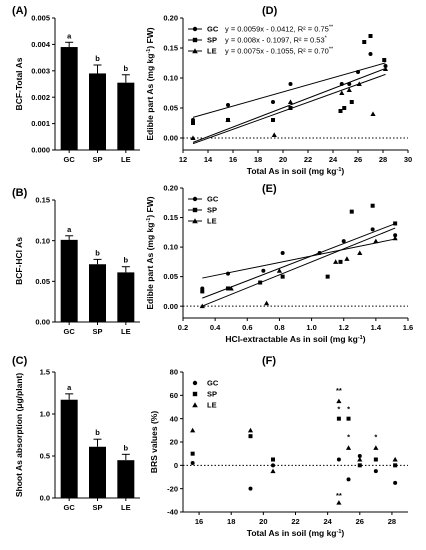  Describe the element at coordinates (270, 11) in the screenshot. I see `panel-label: (D)` at that location.